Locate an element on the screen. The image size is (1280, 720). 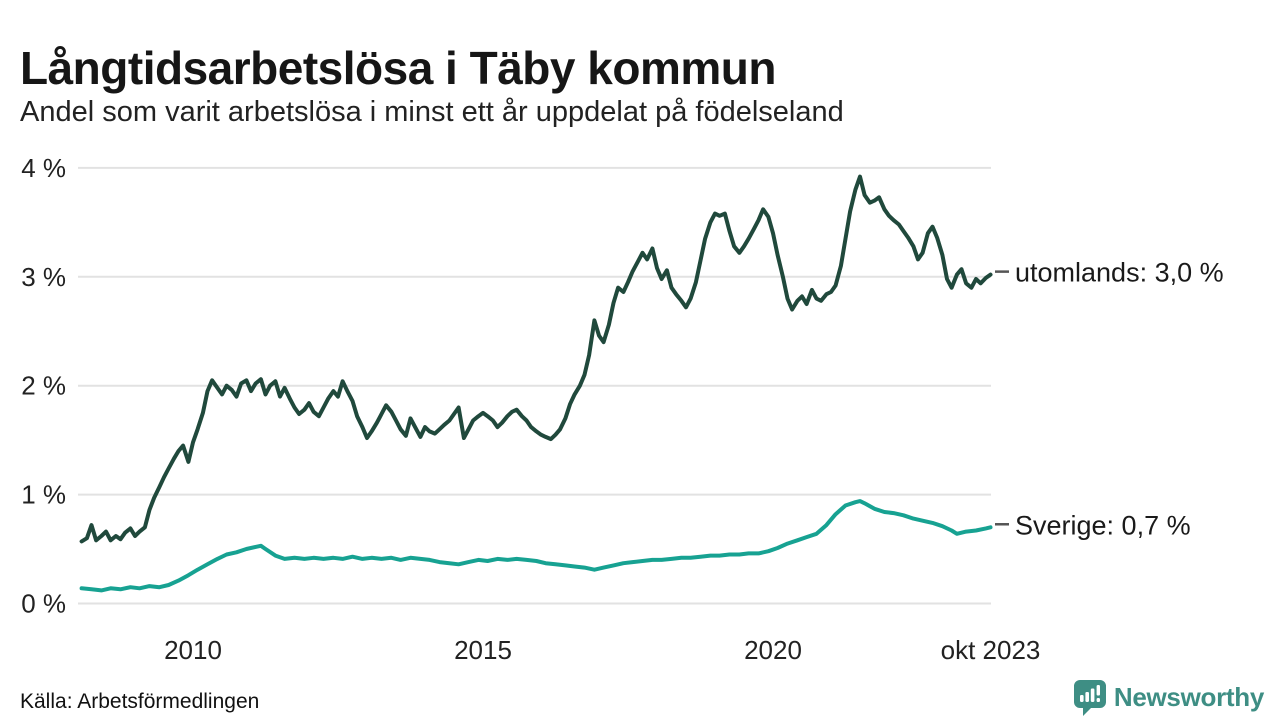
y-tick-label: 1 % is located at coordinates (43, 495).